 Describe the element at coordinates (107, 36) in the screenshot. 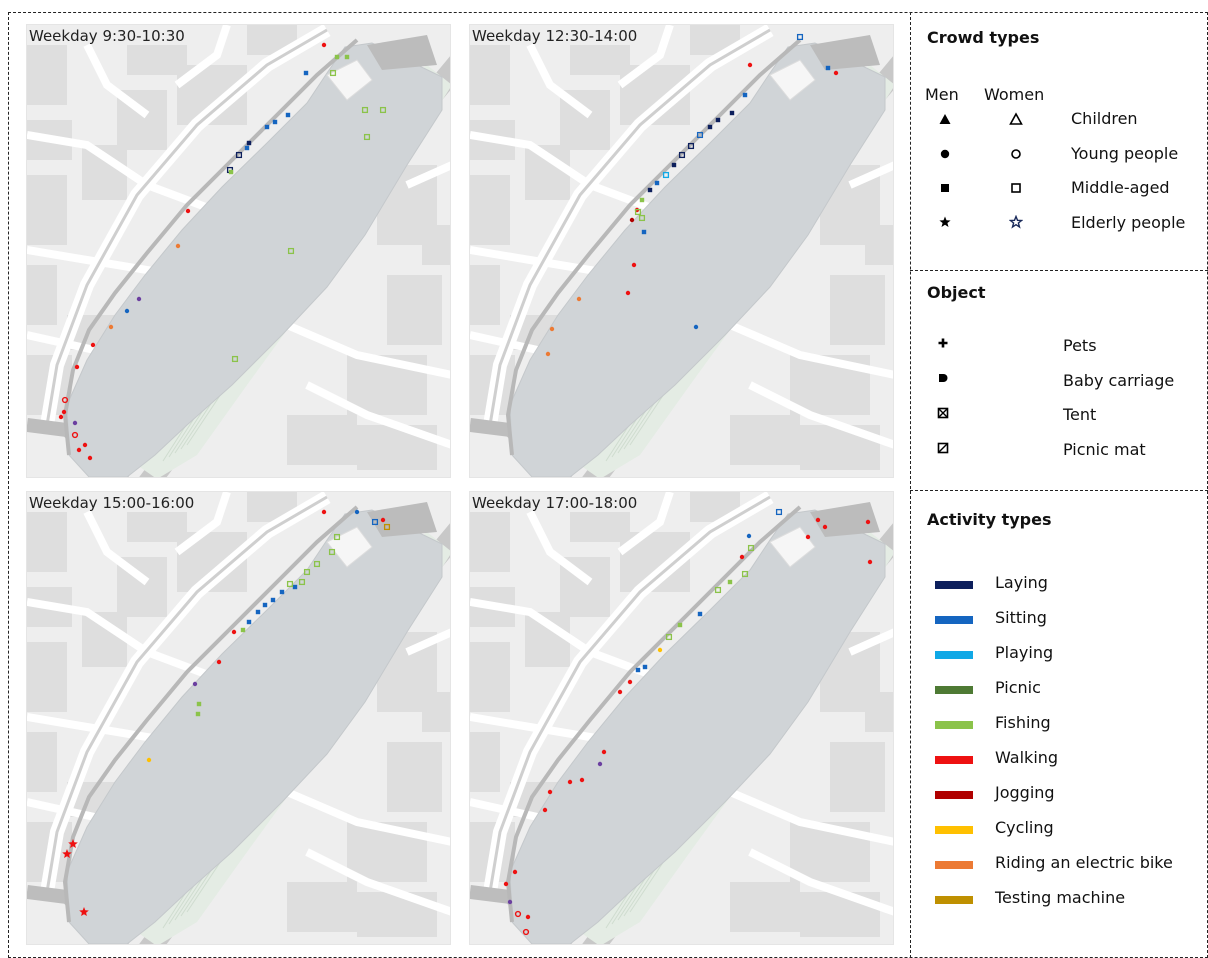

I see `map-title: Weekday 9:30-10:30` at that location.